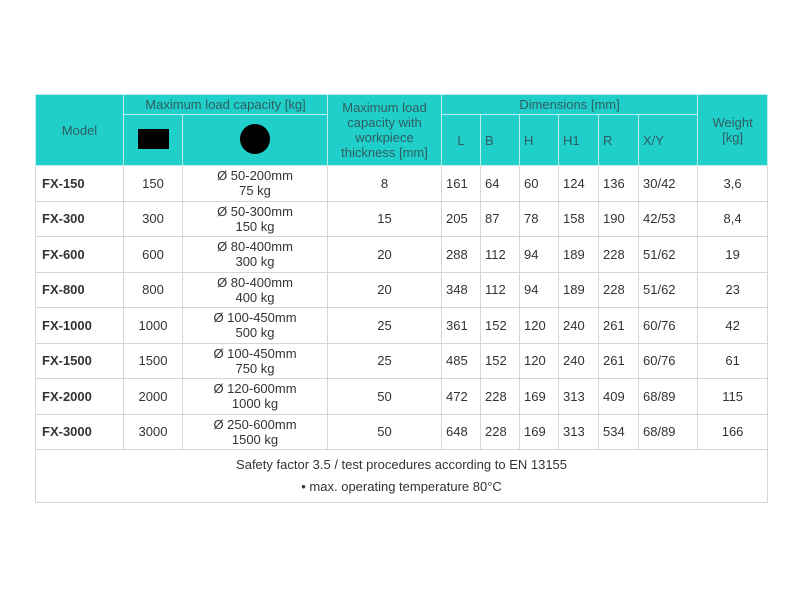 This screenshot has width=800, height=600. I want to click on dimension-cell: 190, so click(618, 218).